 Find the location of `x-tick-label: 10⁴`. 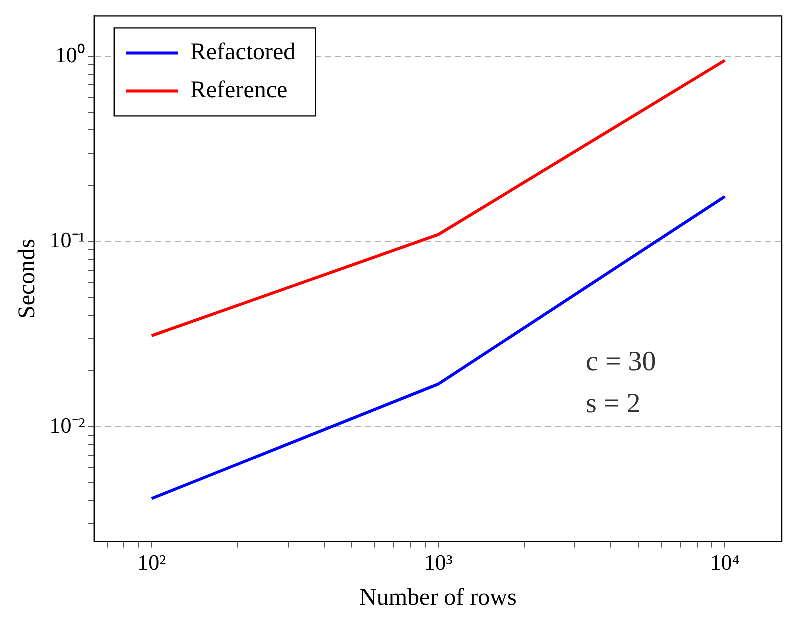

x-tick-label: 10⁴ is located at coordinates (725, 562).